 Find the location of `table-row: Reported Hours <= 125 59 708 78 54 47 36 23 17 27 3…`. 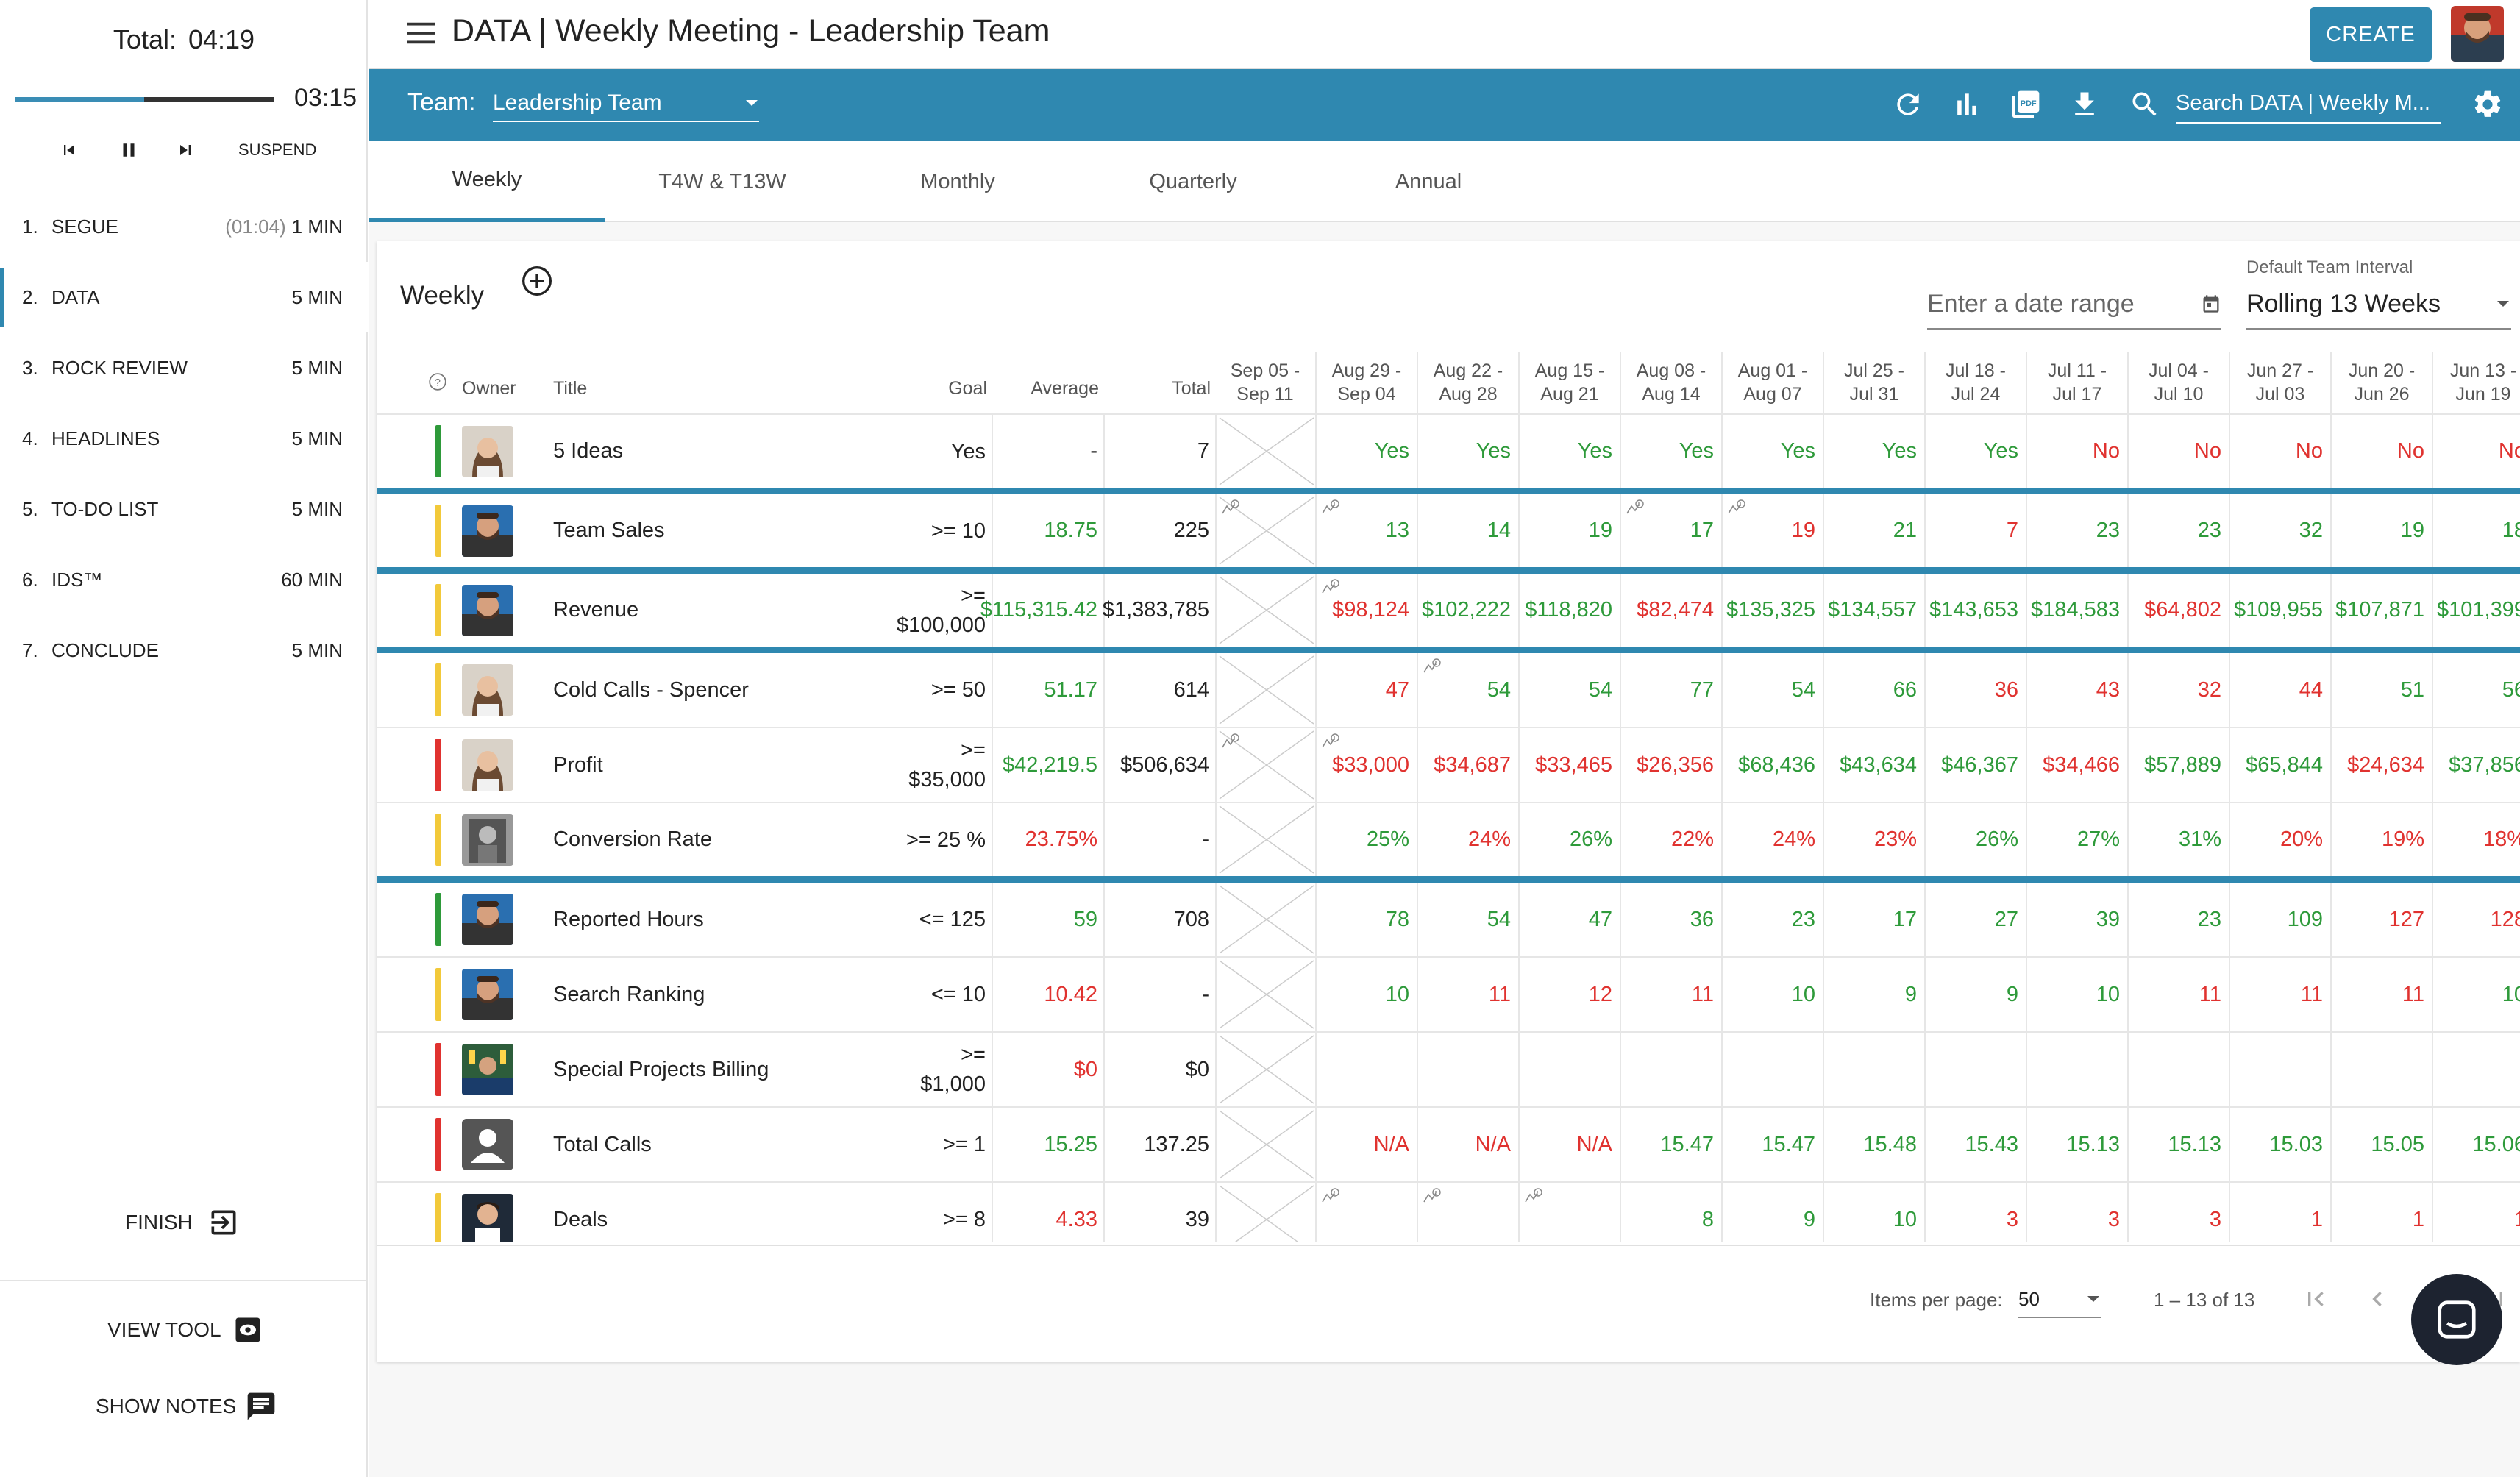

table-row: Reported Hours <= 125 59 708 78 54 47 36 23 17 27 3… is located at coordinates (1449, 920).